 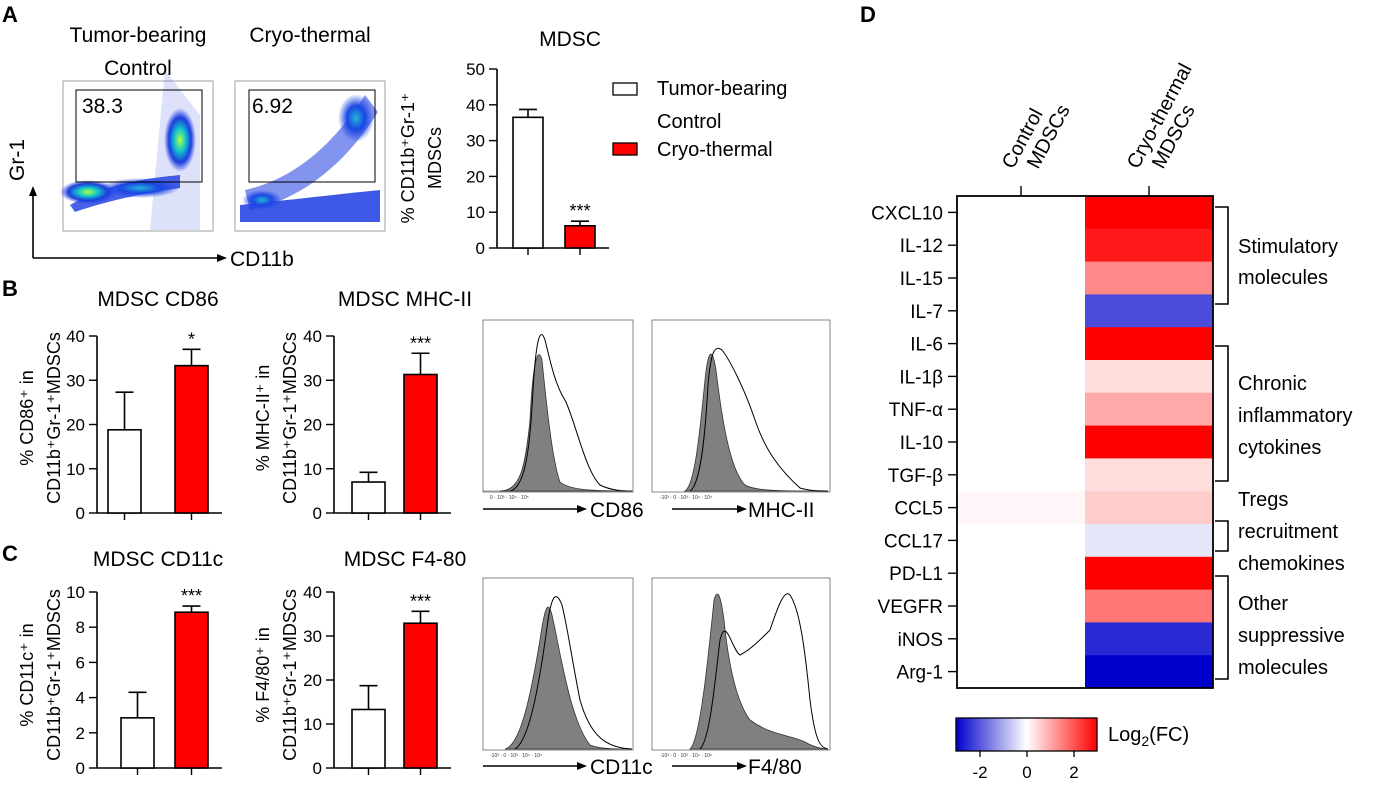 What do you see at coordinates (158, 559) in the screenshot?
I see `chart-title: MDSC CD11c` at bounding box center [158, 559].